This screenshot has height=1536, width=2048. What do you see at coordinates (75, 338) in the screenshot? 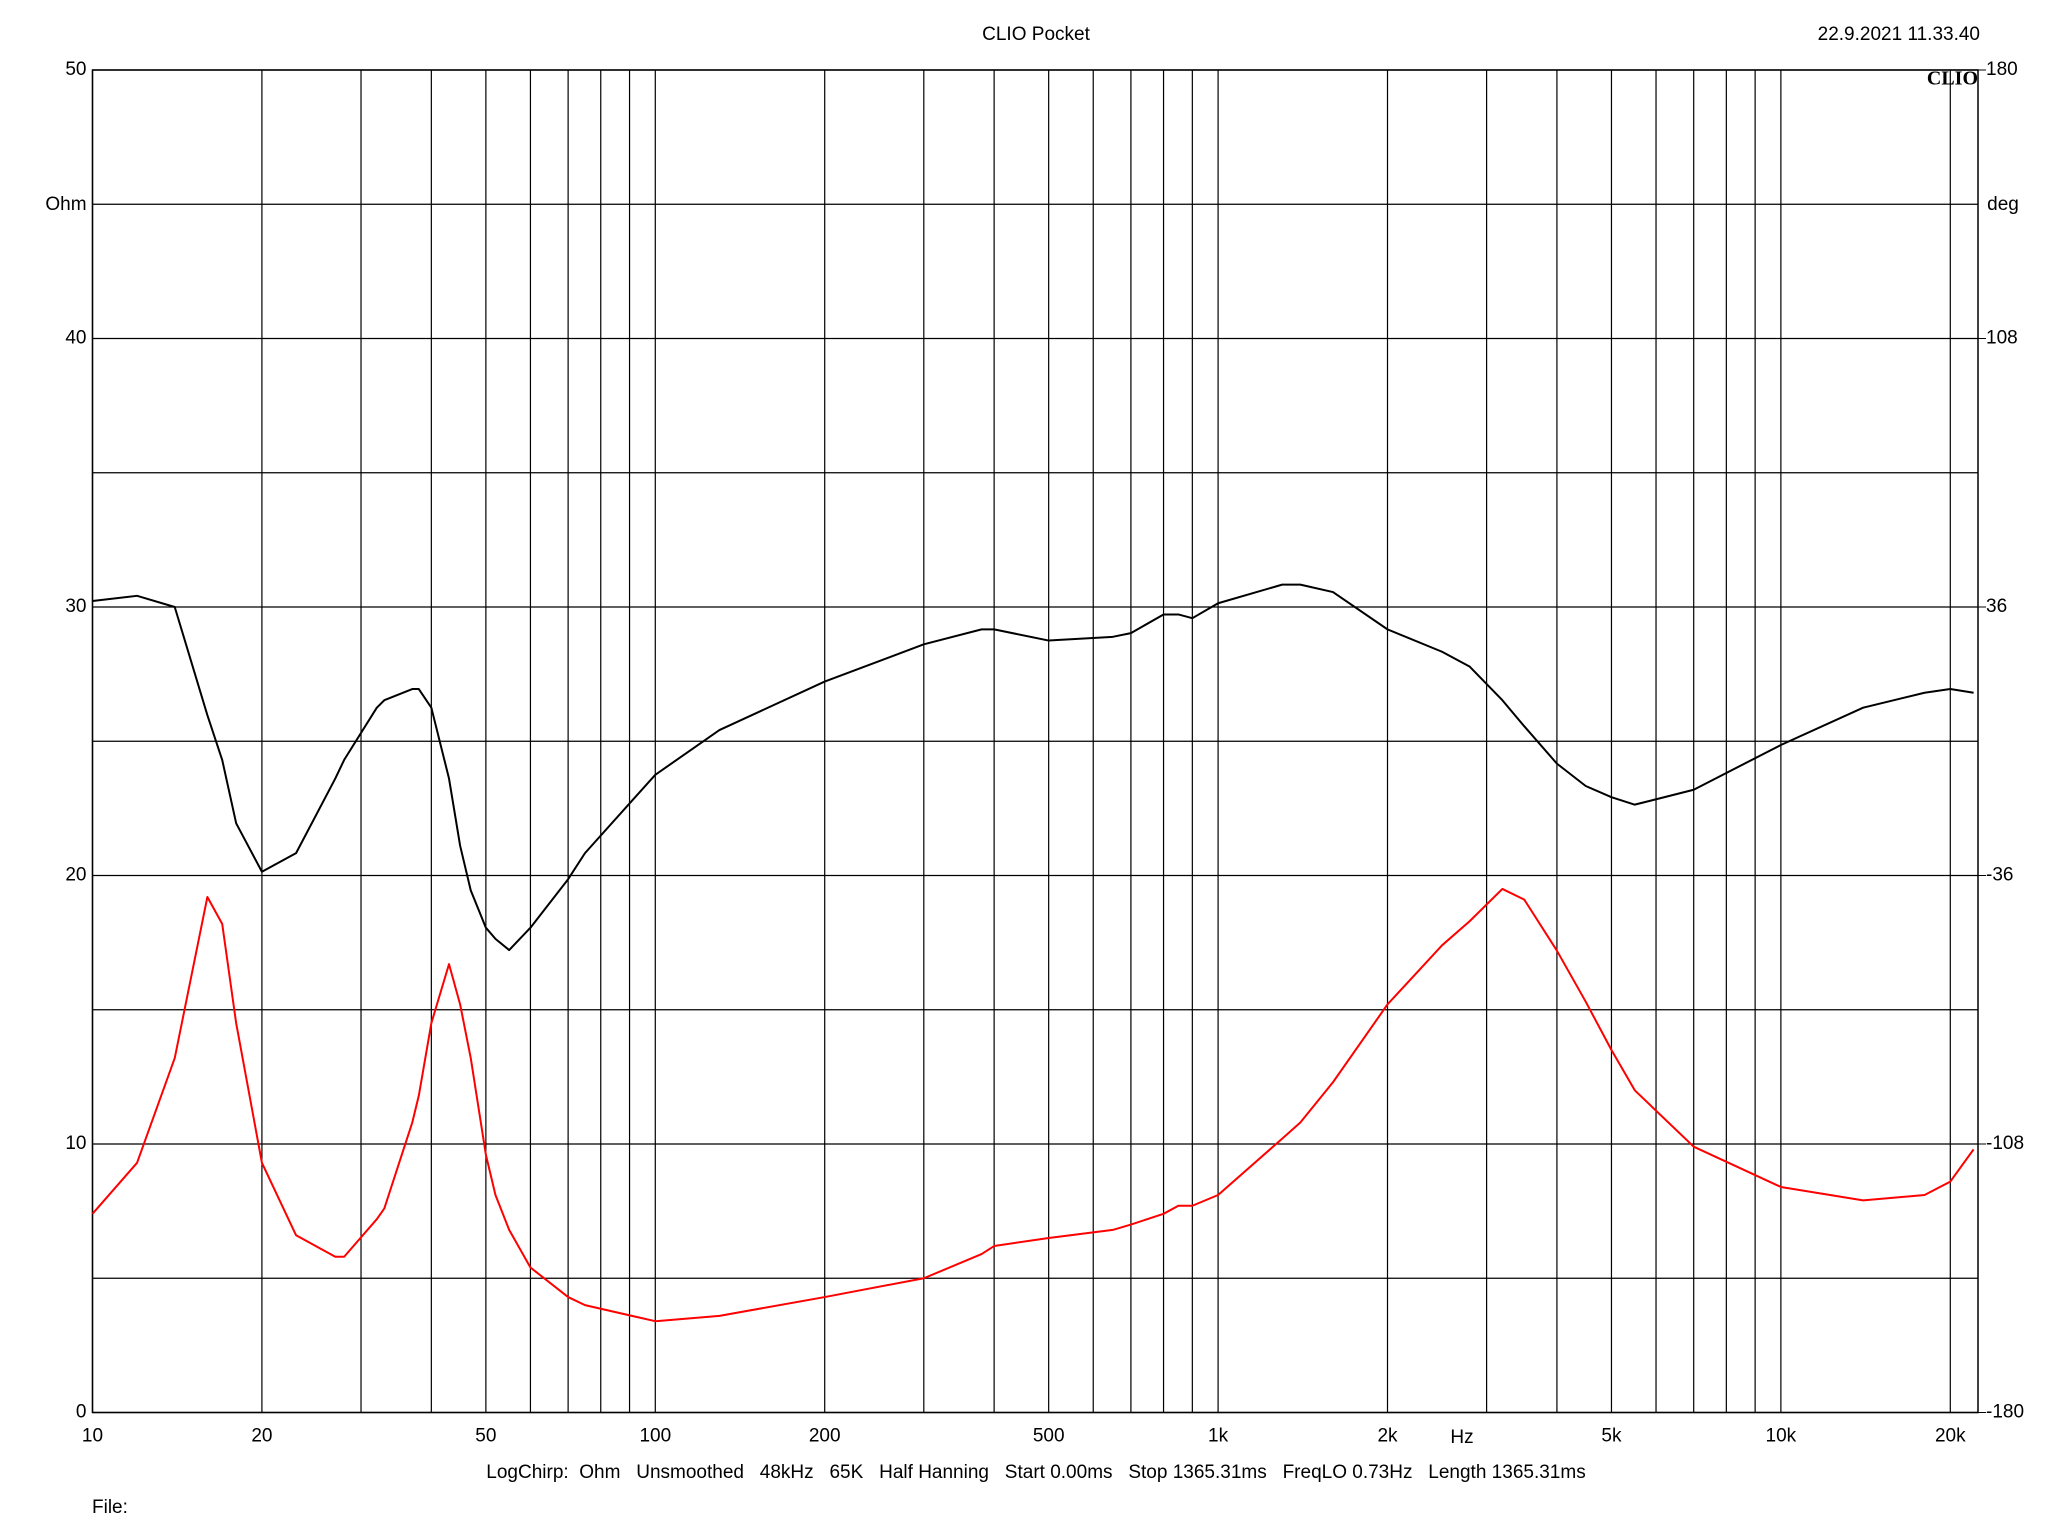
I see `y-tick-label: 40` at bounding box center [75, 338].